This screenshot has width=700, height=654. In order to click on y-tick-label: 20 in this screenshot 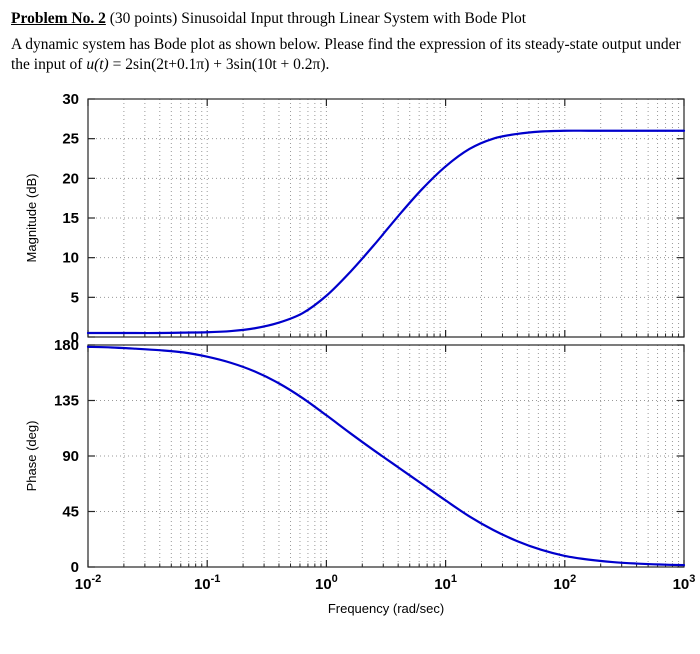, I will do `click(70, 178)`.